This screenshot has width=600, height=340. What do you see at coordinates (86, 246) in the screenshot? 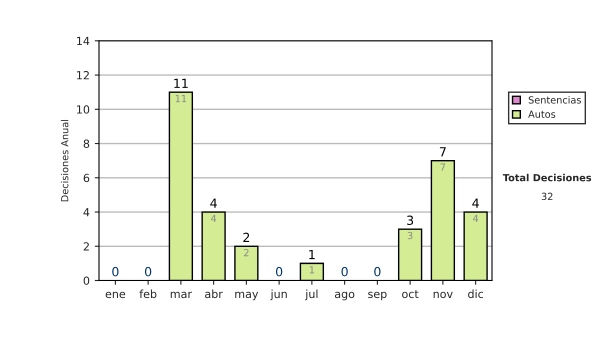
I see `y-tick-label: 2` at bounding box center [86, 246].